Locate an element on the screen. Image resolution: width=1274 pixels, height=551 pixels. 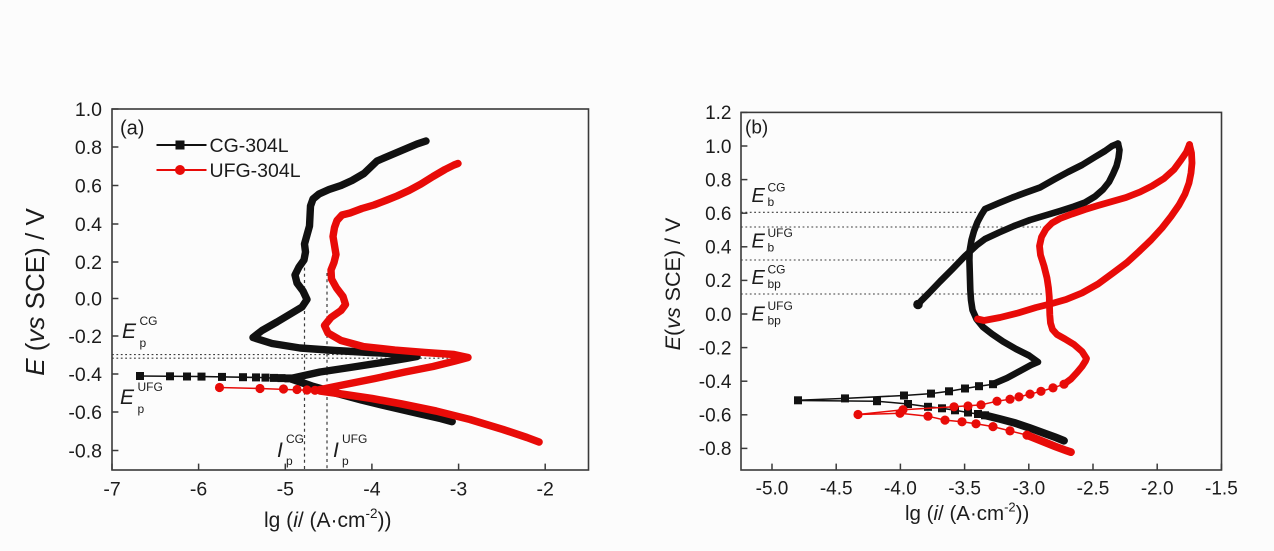
svg-text: -3.5 is located at coordinates (964, 489).